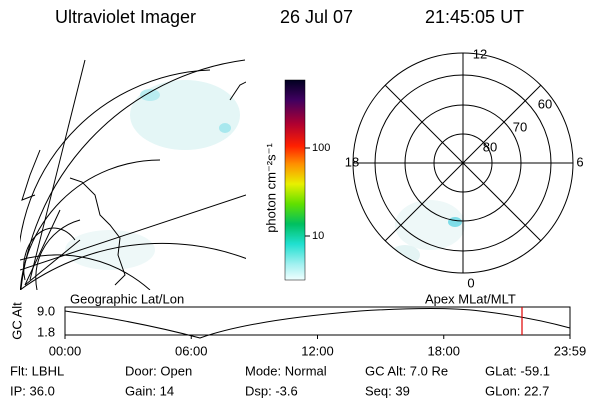 This screenshot has width=600, height=405. What do you see at coordinates (470, 282) in the screenshot?
I see `mlt-label: 0` at bounding box center [470, 282].